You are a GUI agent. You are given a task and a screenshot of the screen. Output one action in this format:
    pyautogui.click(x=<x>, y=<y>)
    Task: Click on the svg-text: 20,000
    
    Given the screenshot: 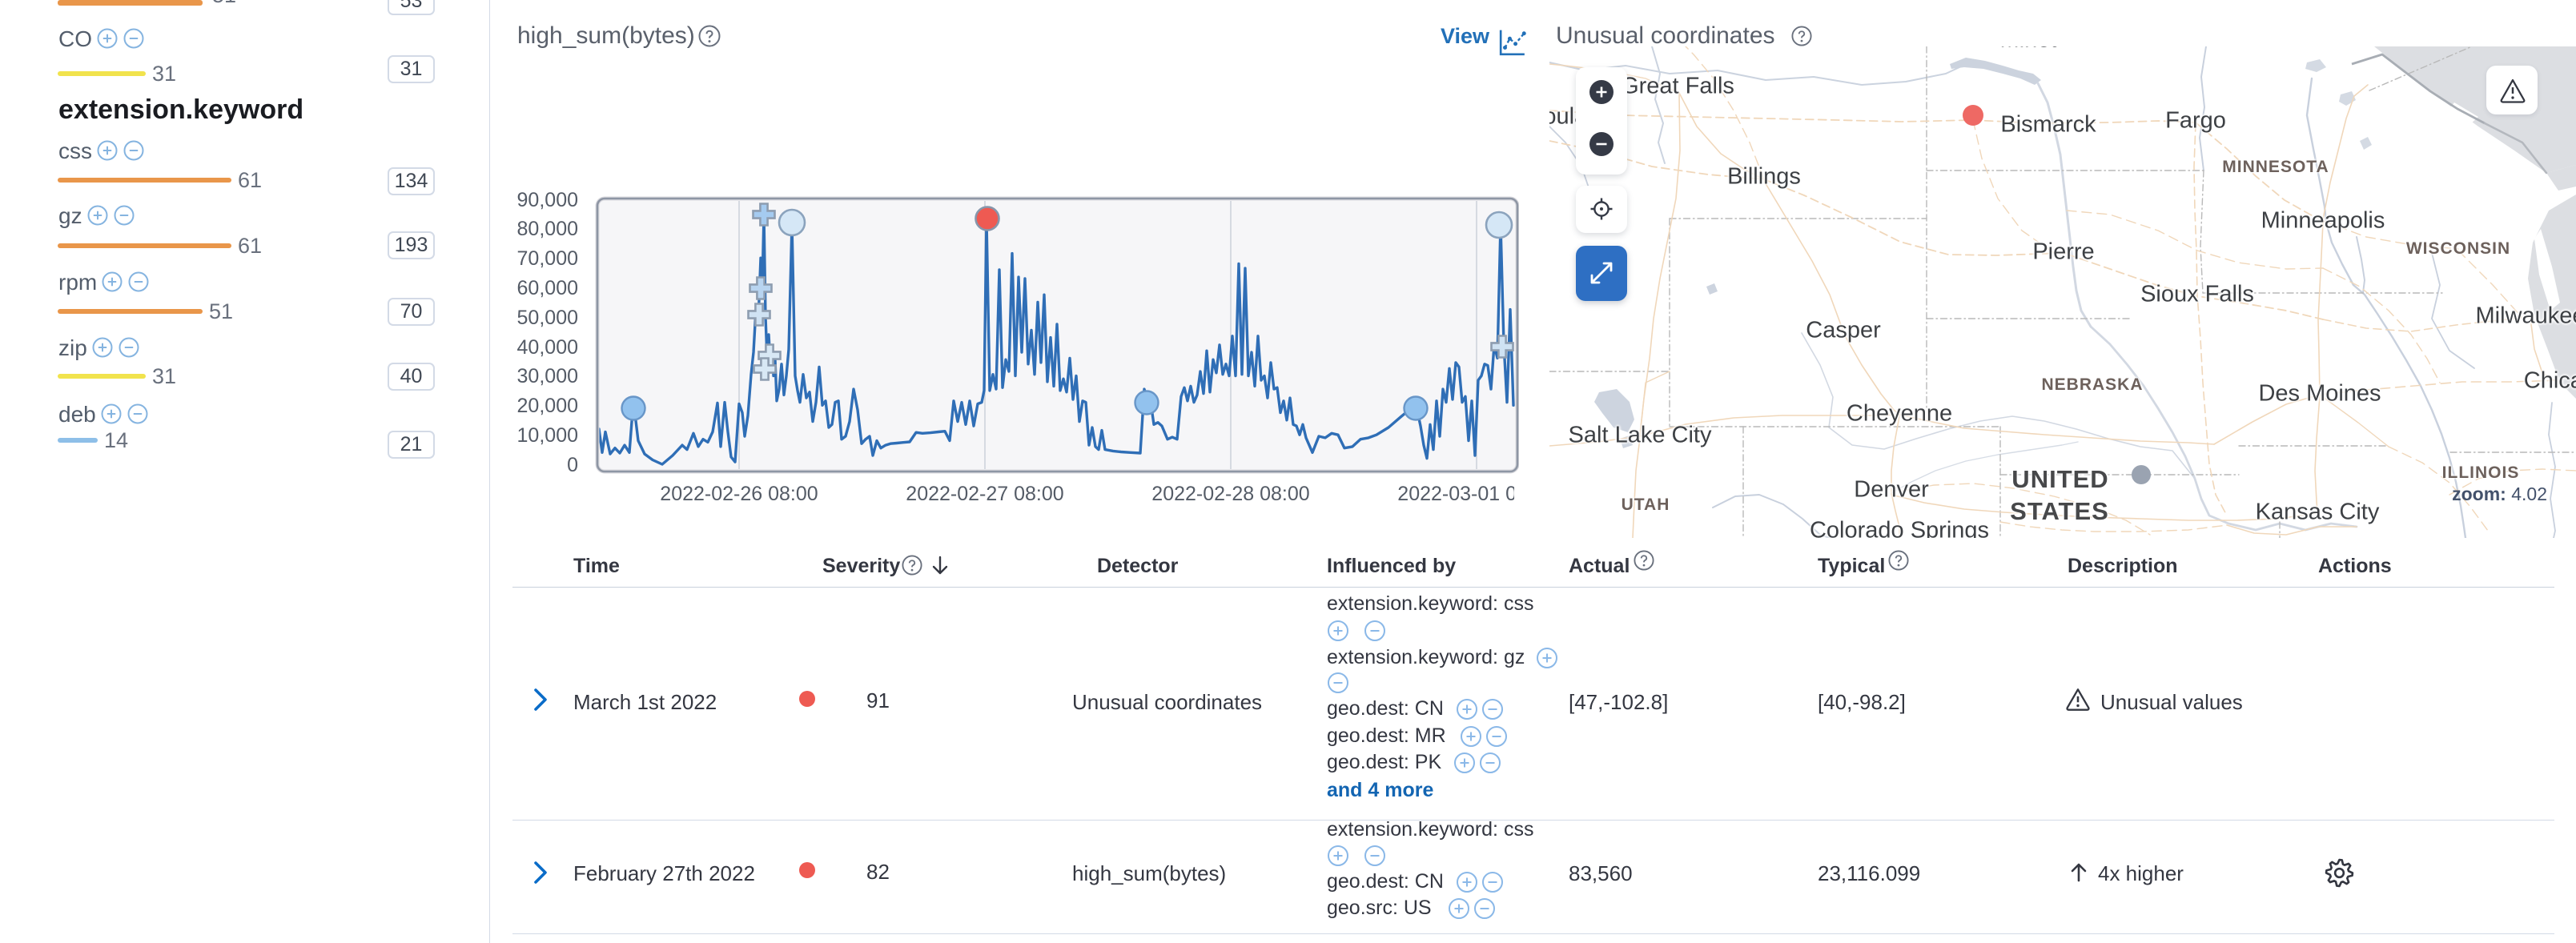 What is the action you would take?
    pyautogui.click(x=547, y=406)
    